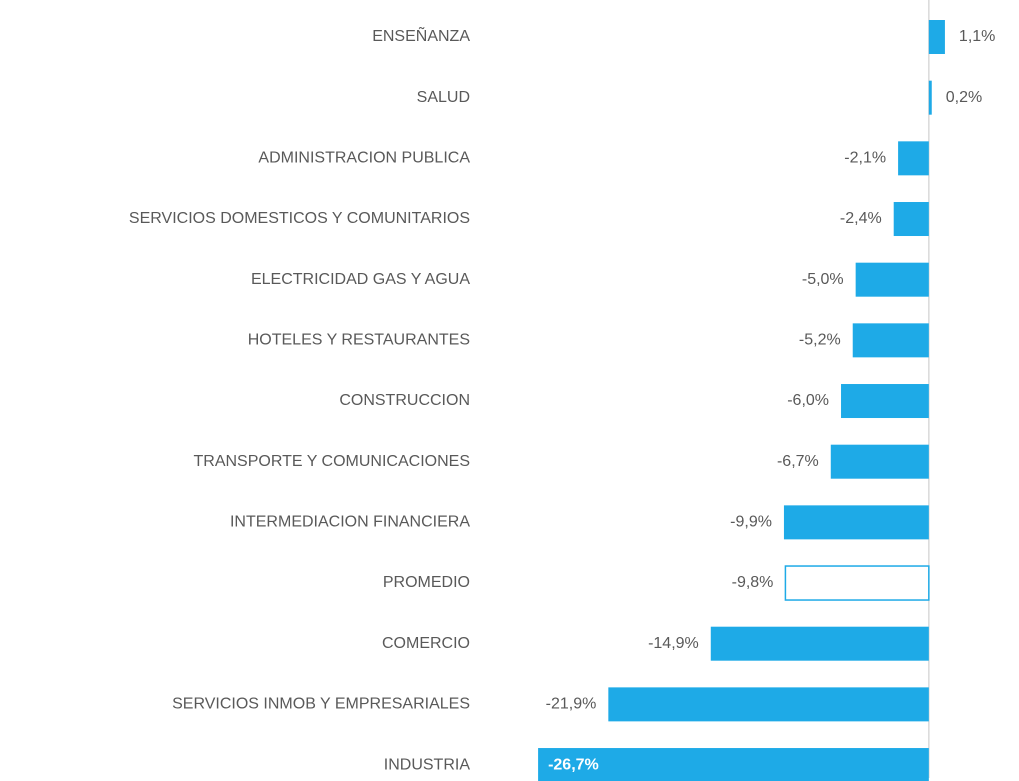 Image resolution: width=1019 pixels, height=781 pixels. What do you see at coordinates (808, 400) in the screenshot?
I see `value-label: -6,0%` at bounding box center [808, 400].